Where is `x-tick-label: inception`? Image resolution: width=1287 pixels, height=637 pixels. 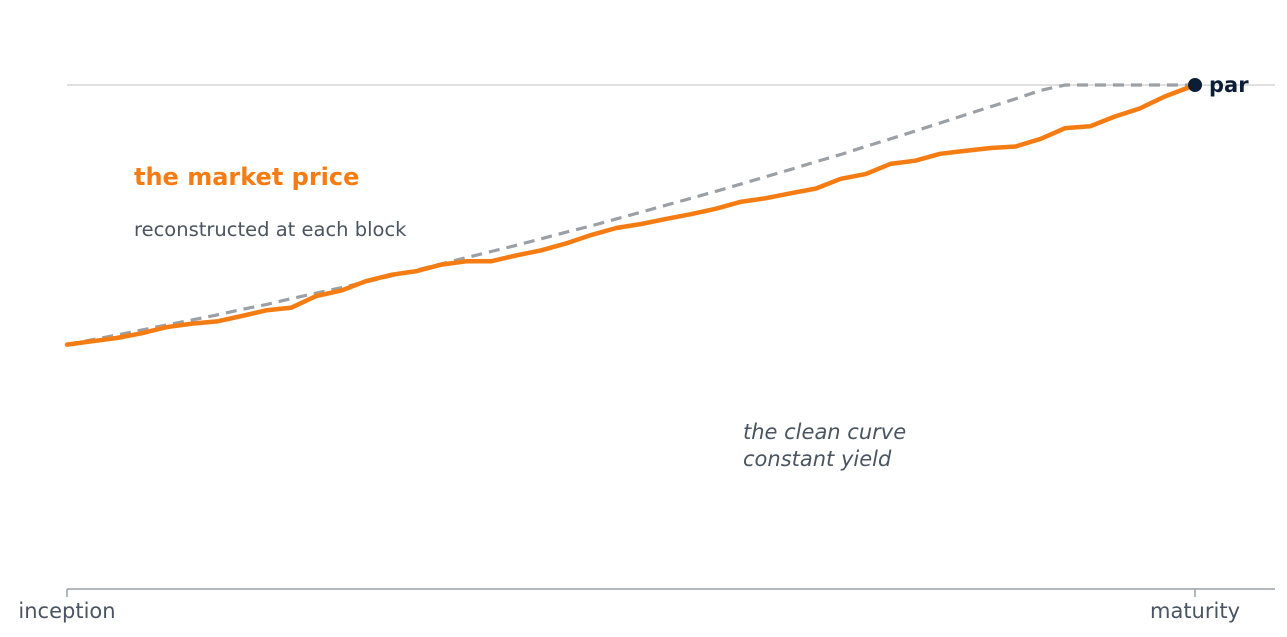 x-tick-label: inception is located at coordinates (66, 611).